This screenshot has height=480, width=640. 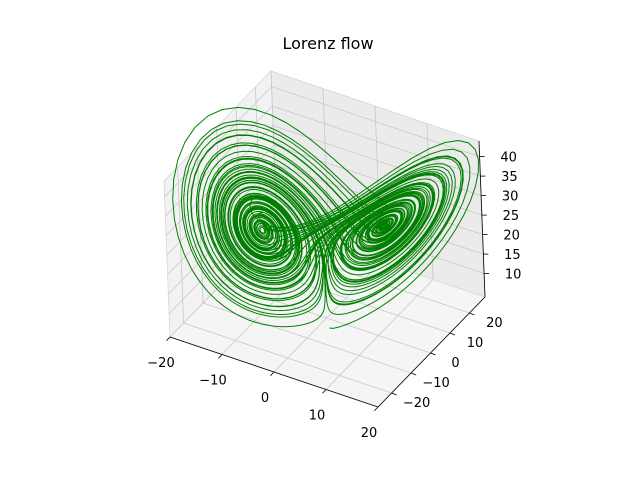 What do you see at coordinates (508, 158) in the screenshot?
I see `z-tick-label: 40` at bounding box center [508, 158].